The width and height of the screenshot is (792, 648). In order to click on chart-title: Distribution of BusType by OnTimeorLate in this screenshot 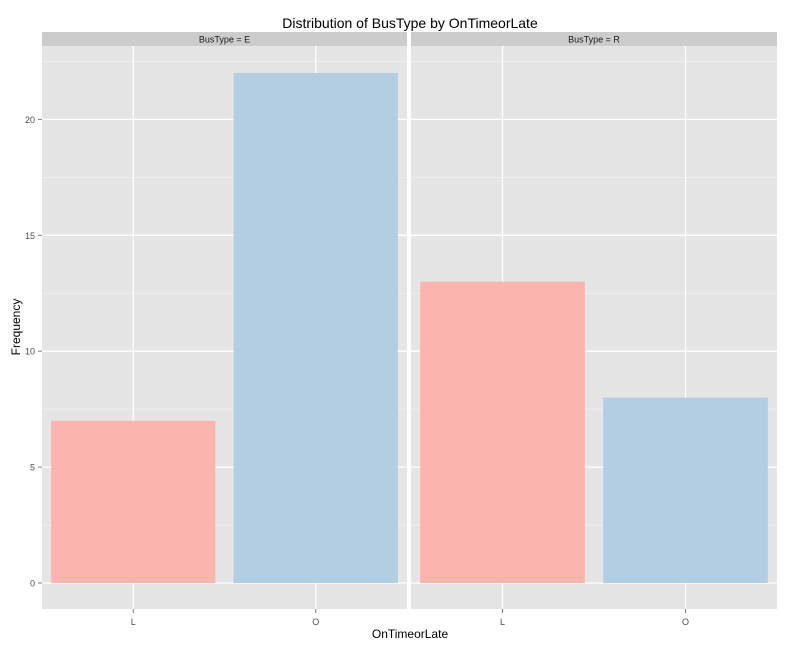, I will do `click(410, 23)`.